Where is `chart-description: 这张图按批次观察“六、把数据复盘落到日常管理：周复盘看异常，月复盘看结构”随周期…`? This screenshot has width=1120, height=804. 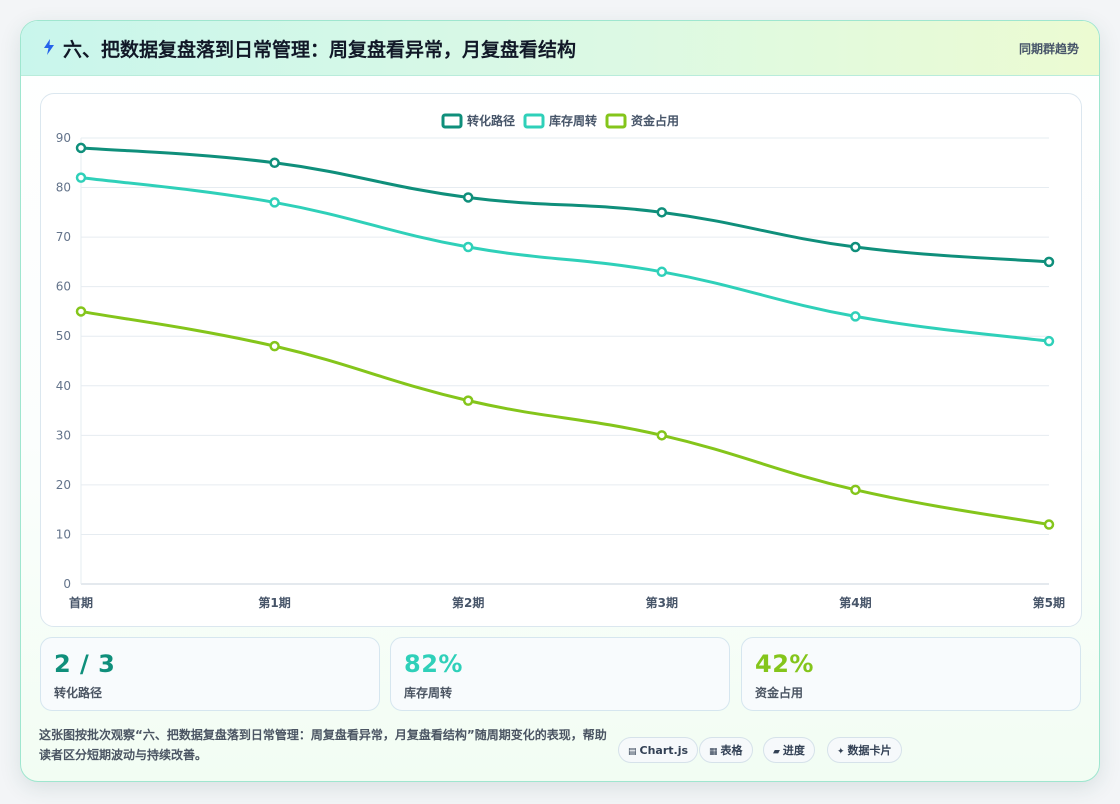 chart-description: 这张图按批次观察“六、把数据复盘落到日常管理：周复盘看异常，月复盘看结构”随周期… is located at coordinates (323, 745).